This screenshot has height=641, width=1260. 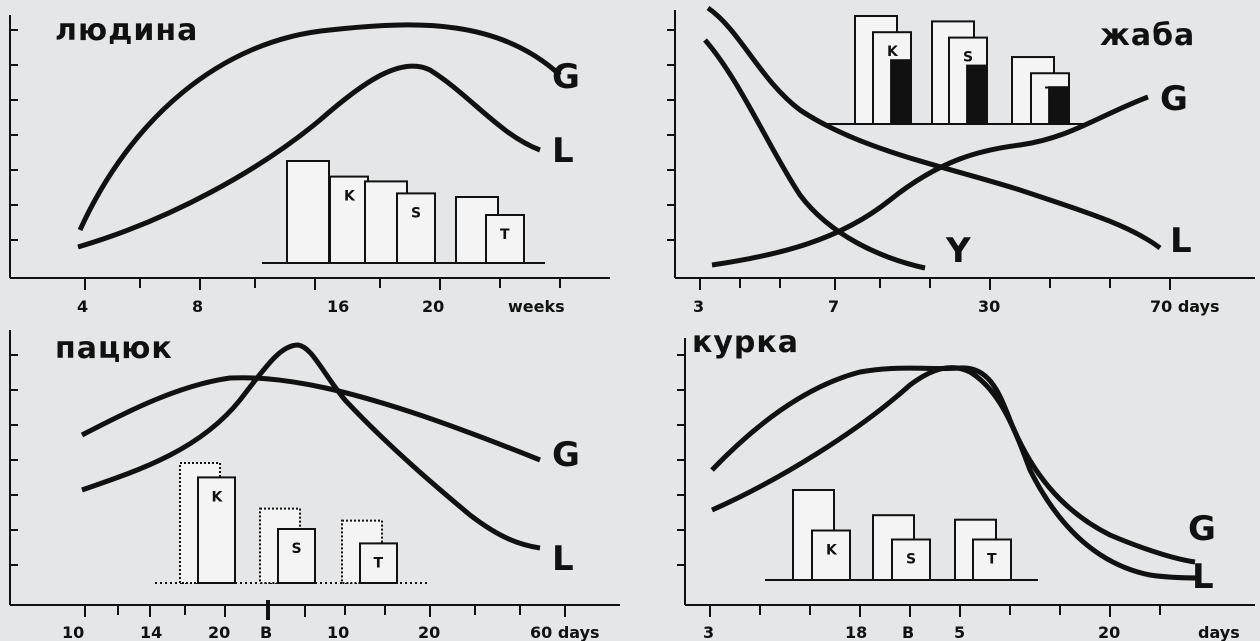 I want to click on curve-label-y: Y, so click(x=958, y=251).